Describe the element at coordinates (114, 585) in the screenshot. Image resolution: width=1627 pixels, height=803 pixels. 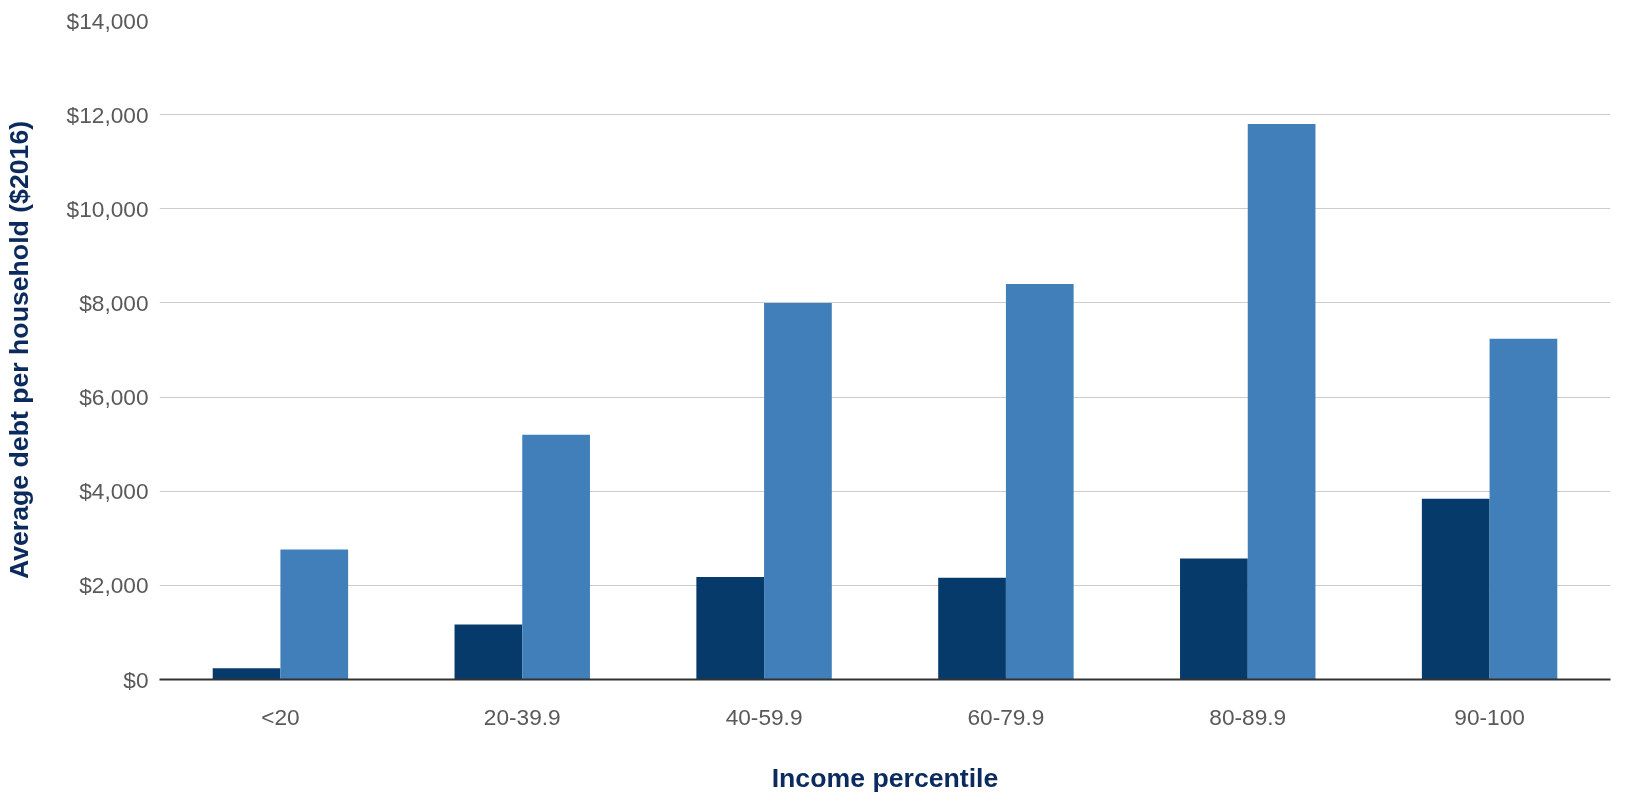
I see `y-tick-label: $2,000` at that location.